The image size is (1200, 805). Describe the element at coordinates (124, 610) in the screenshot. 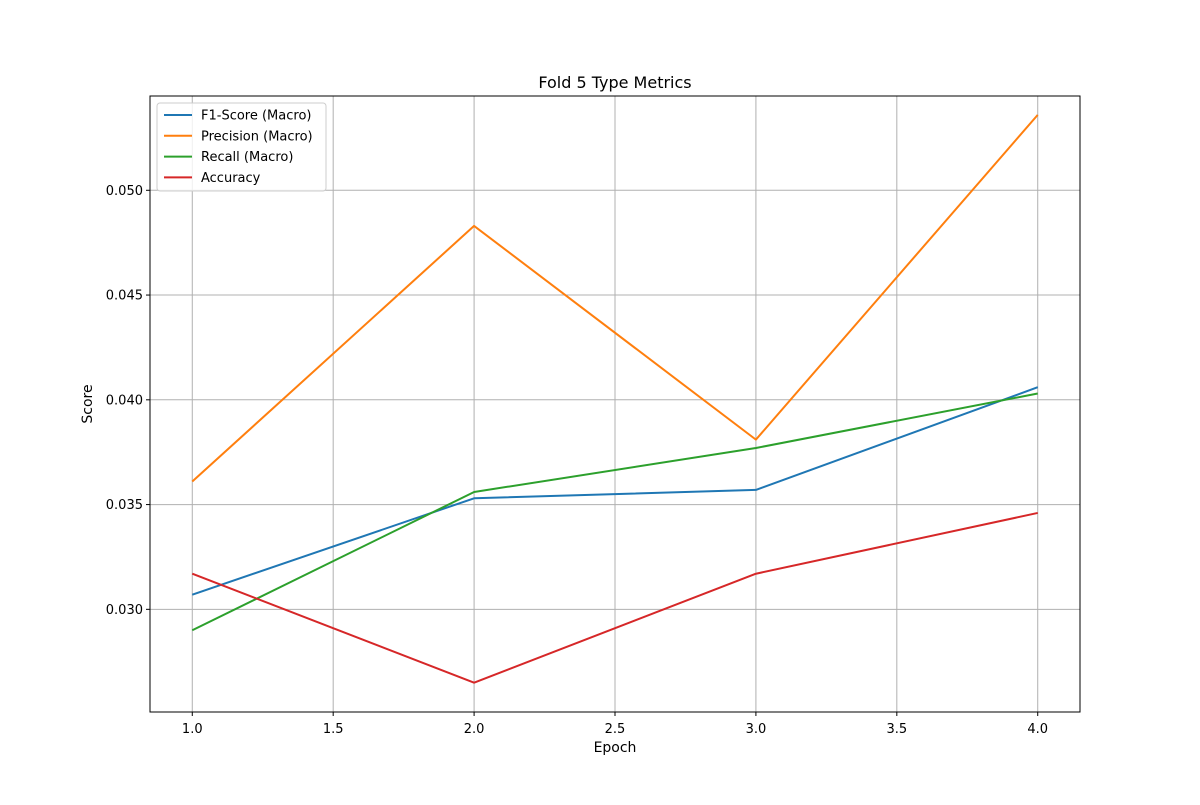

I see `y-tick-label: 0.030` at that location.